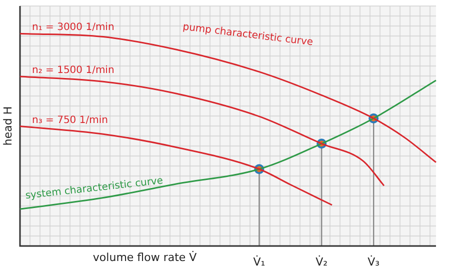 The width and height of the screenshot is (474, 266). I want to click on text: system characteristic curve, so click(94, 189).